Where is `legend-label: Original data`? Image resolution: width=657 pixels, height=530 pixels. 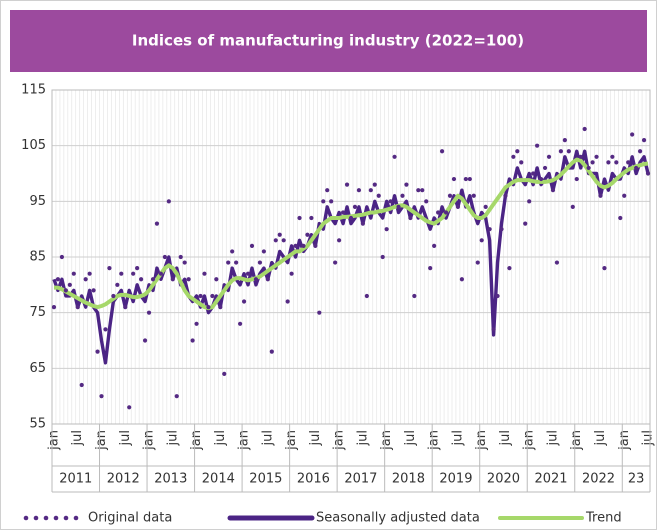 legend-label: Original data is located at coordinates (130, 518).